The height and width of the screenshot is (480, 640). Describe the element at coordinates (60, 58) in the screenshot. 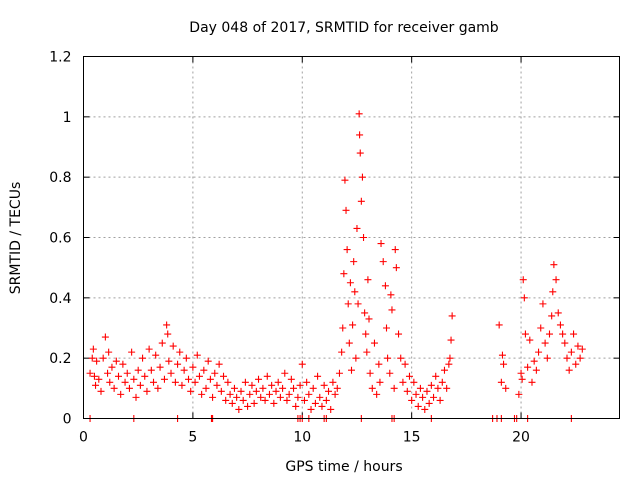

I see `y-tick-label: 1.2` at that location.